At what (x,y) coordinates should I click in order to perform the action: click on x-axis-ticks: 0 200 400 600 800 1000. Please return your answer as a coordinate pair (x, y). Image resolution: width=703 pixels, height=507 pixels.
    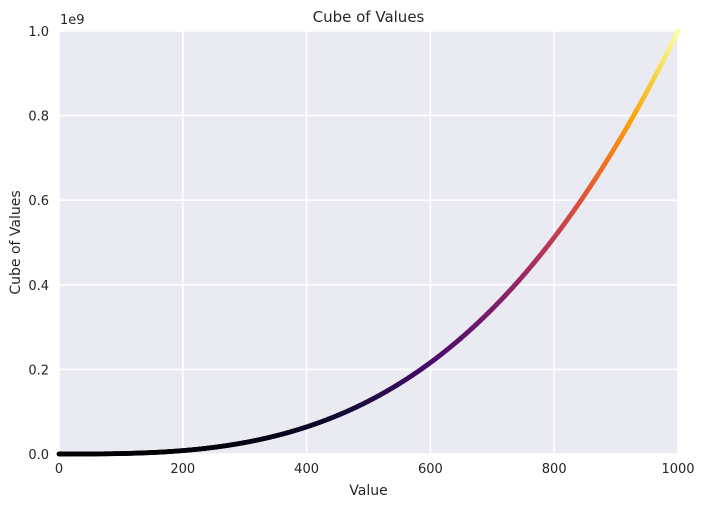
    Looking at the image, I should click on (375, 469).